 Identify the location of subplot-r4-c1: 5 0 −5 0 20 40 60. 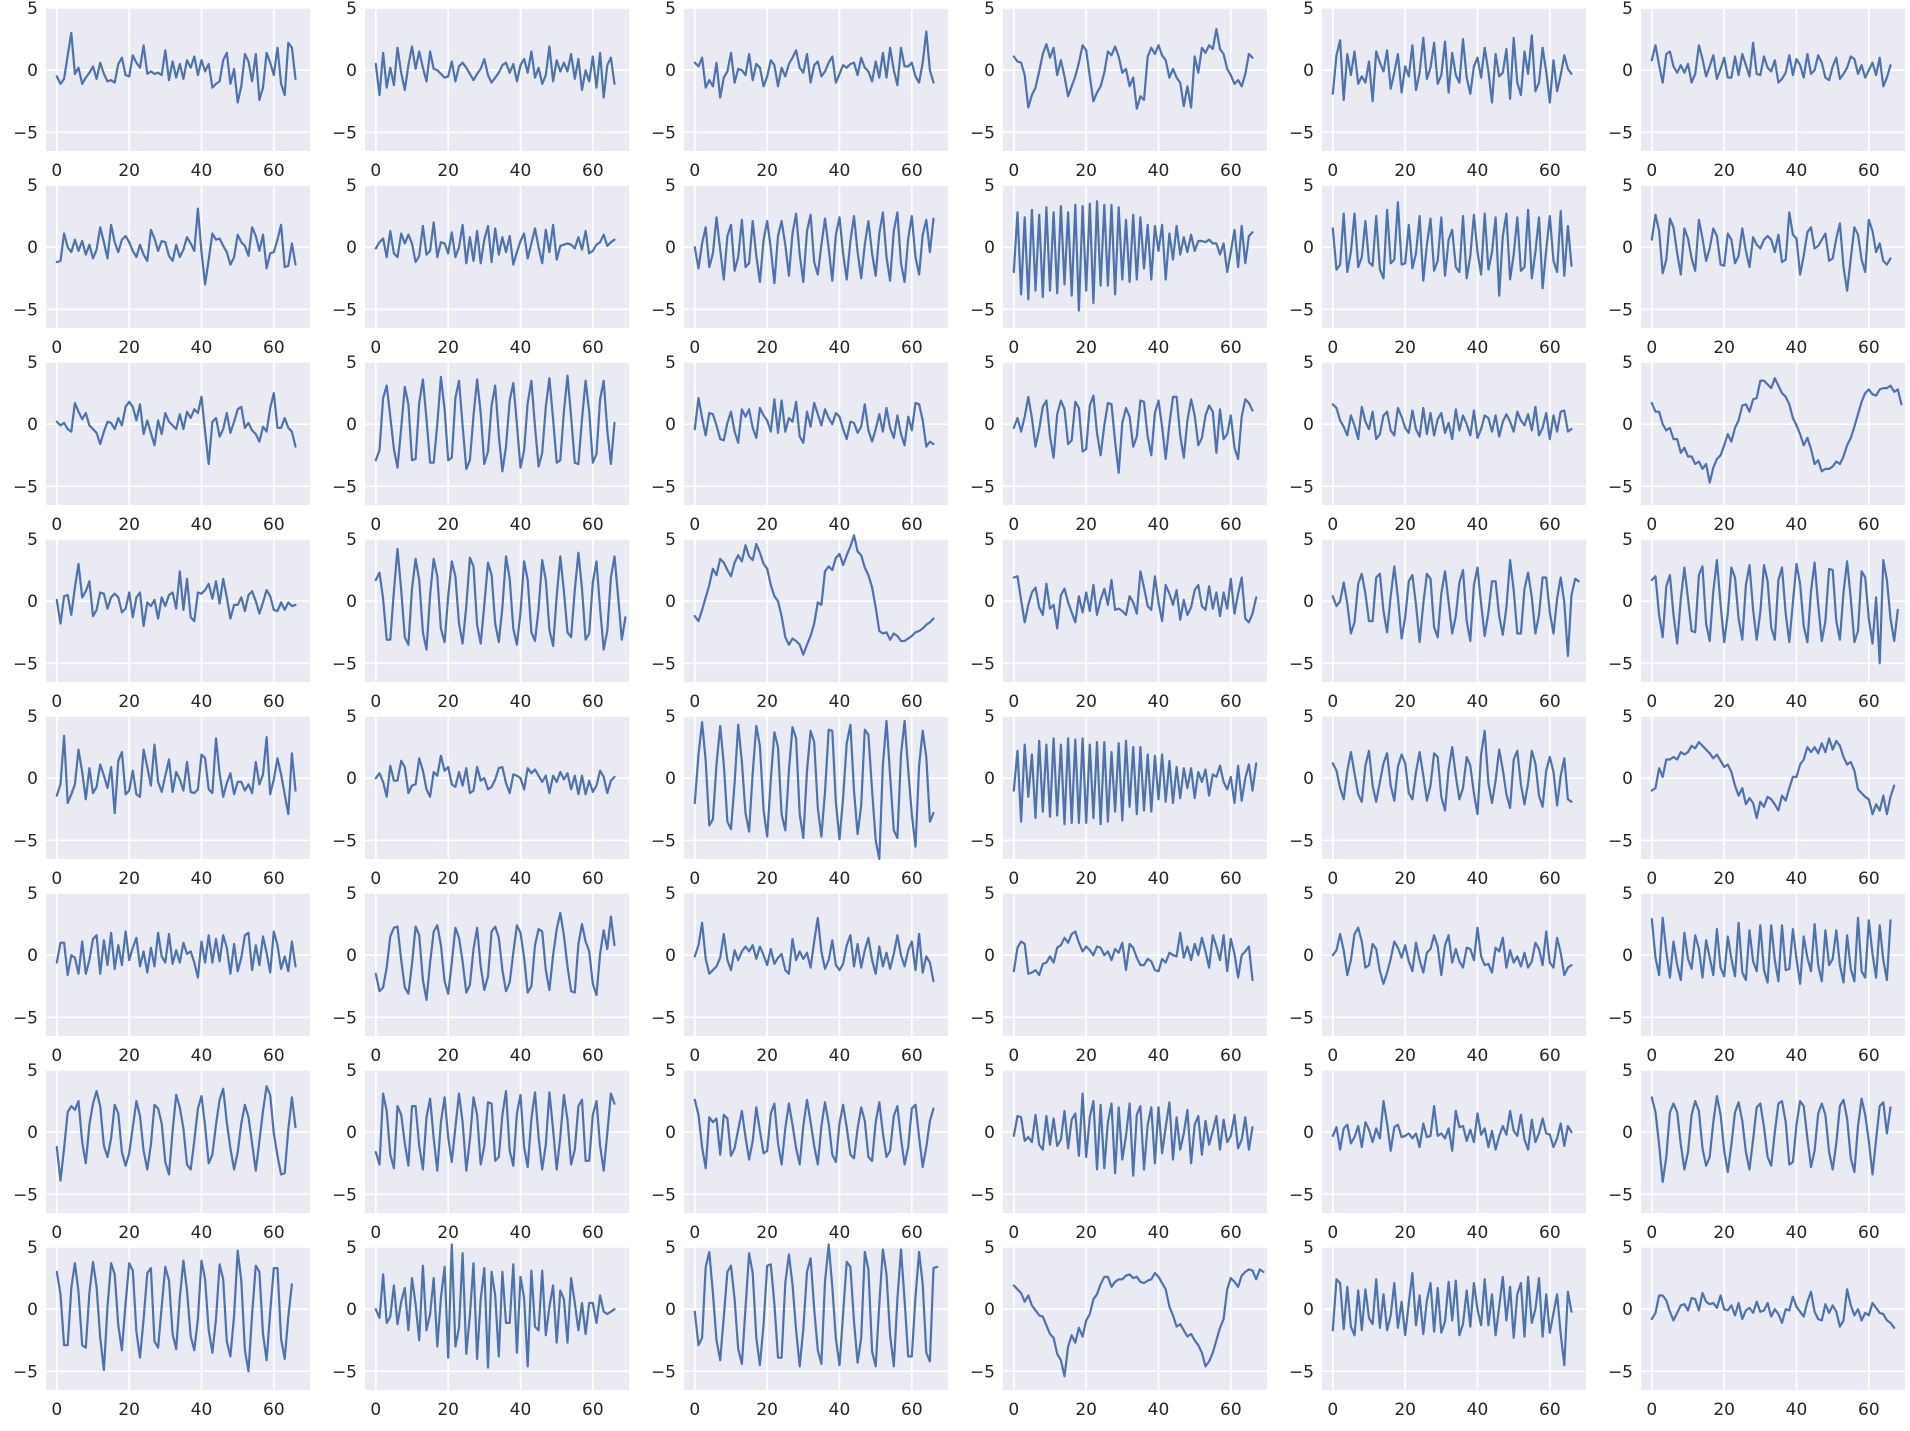
(161, 621).